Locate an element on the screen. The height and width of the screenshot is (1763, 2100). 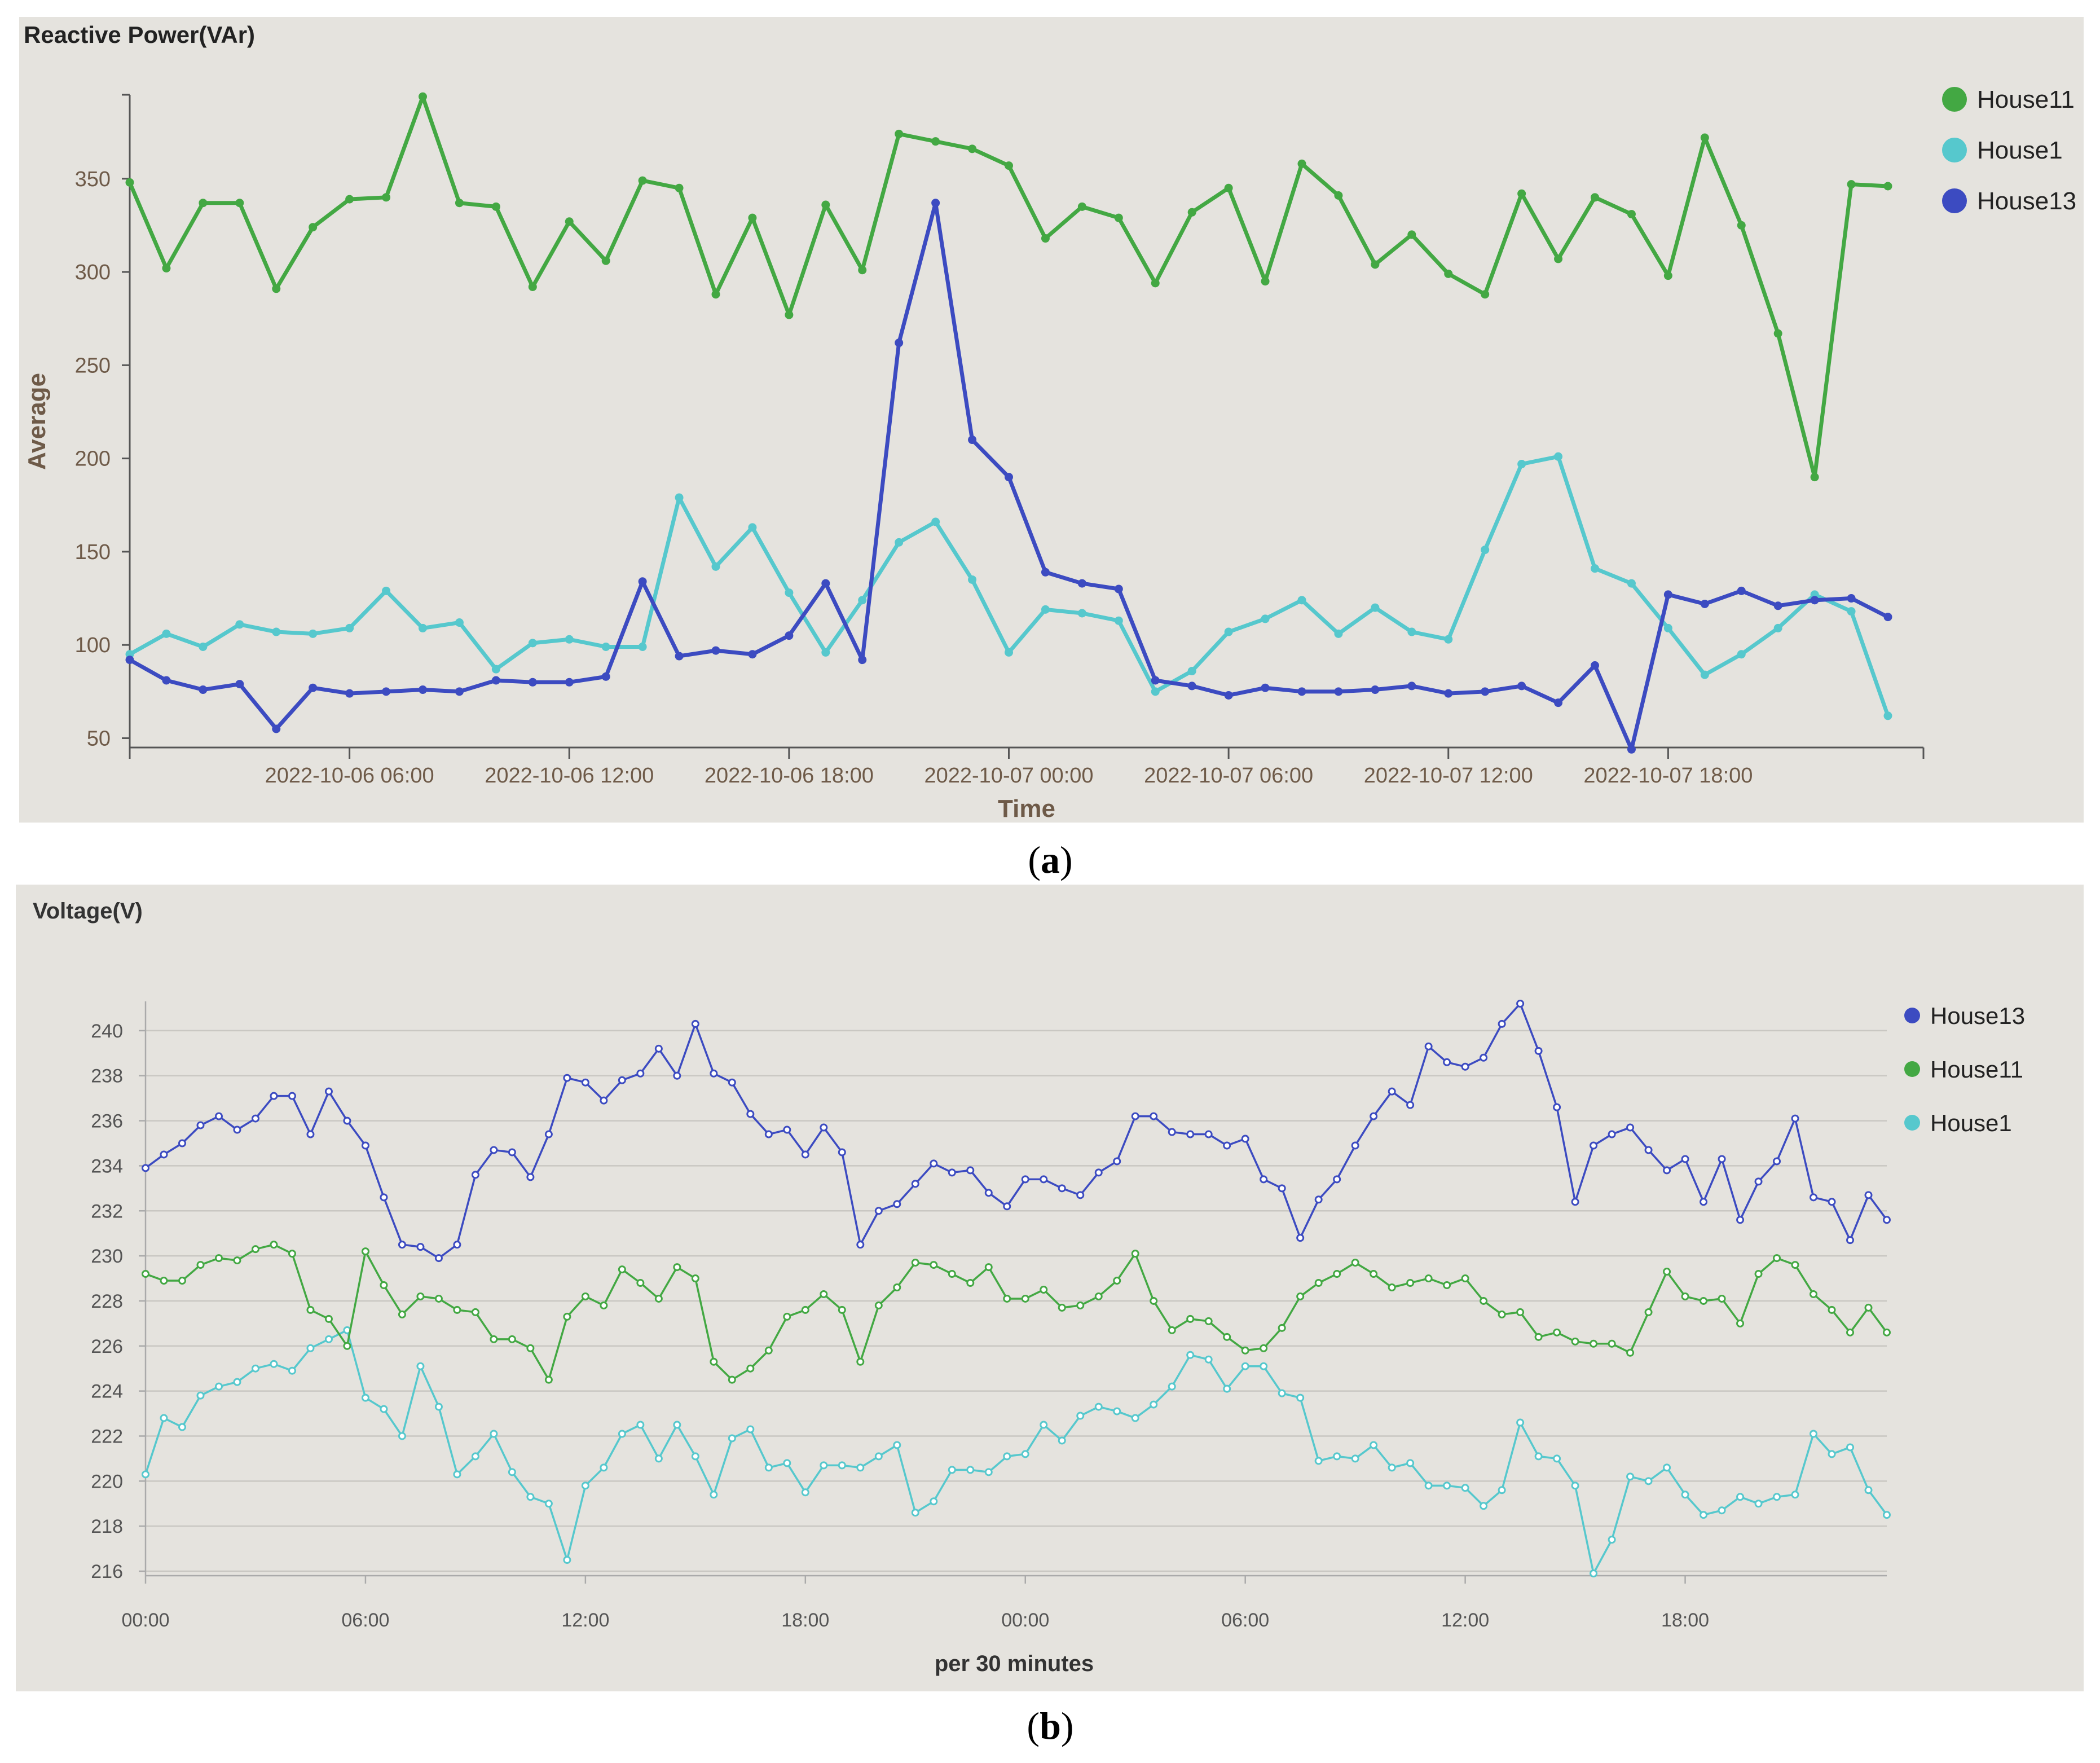
chart-b-line-house1 is located at coordinates (1016, 1452).